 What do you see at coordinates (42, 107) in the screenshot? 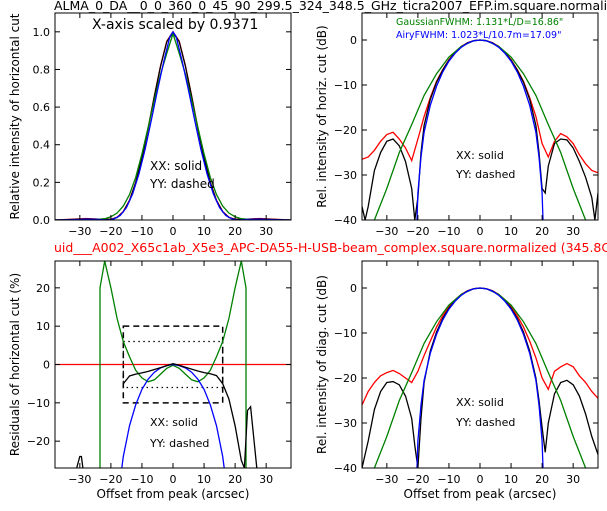
I see `y-tick-label: 0.6` at bounding box center [42, 107].